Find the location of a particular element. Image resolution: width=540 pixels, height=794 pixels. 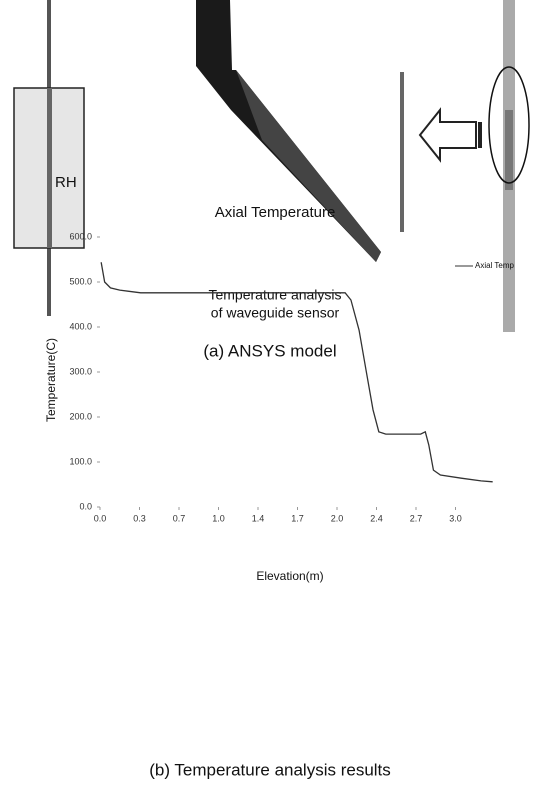

arrow is located at coordinates (447, 135).